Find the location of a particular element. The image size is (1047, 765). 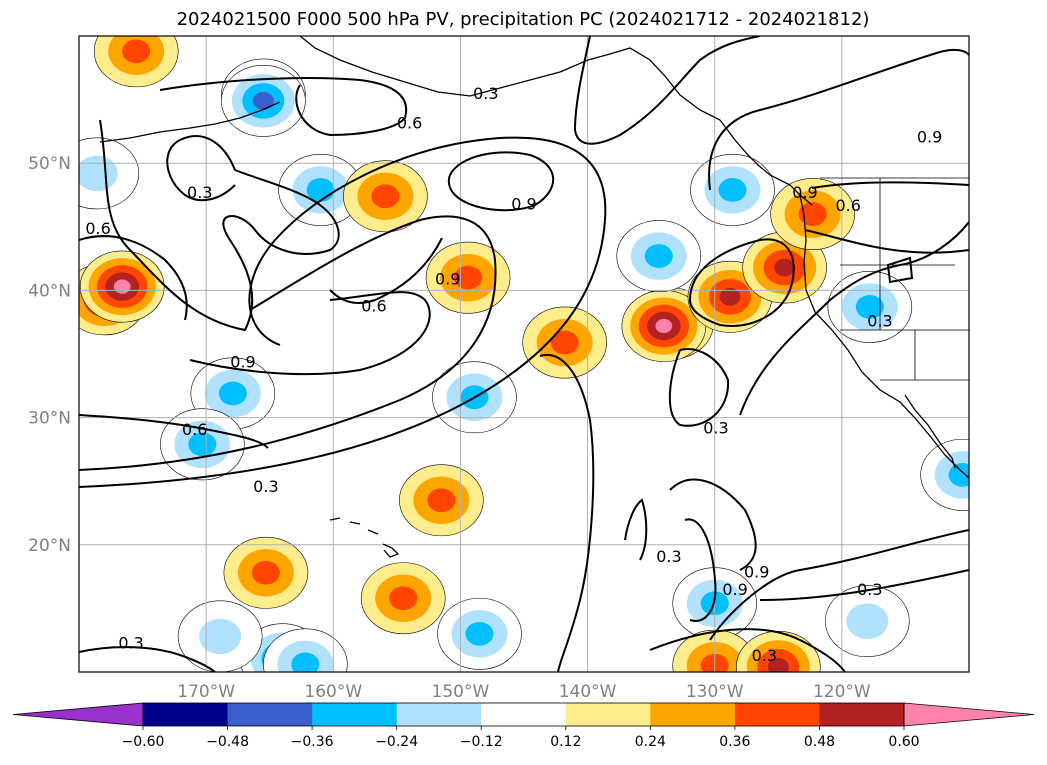

longitude-tick-label: 170°W is located at coordinates (206, 692).